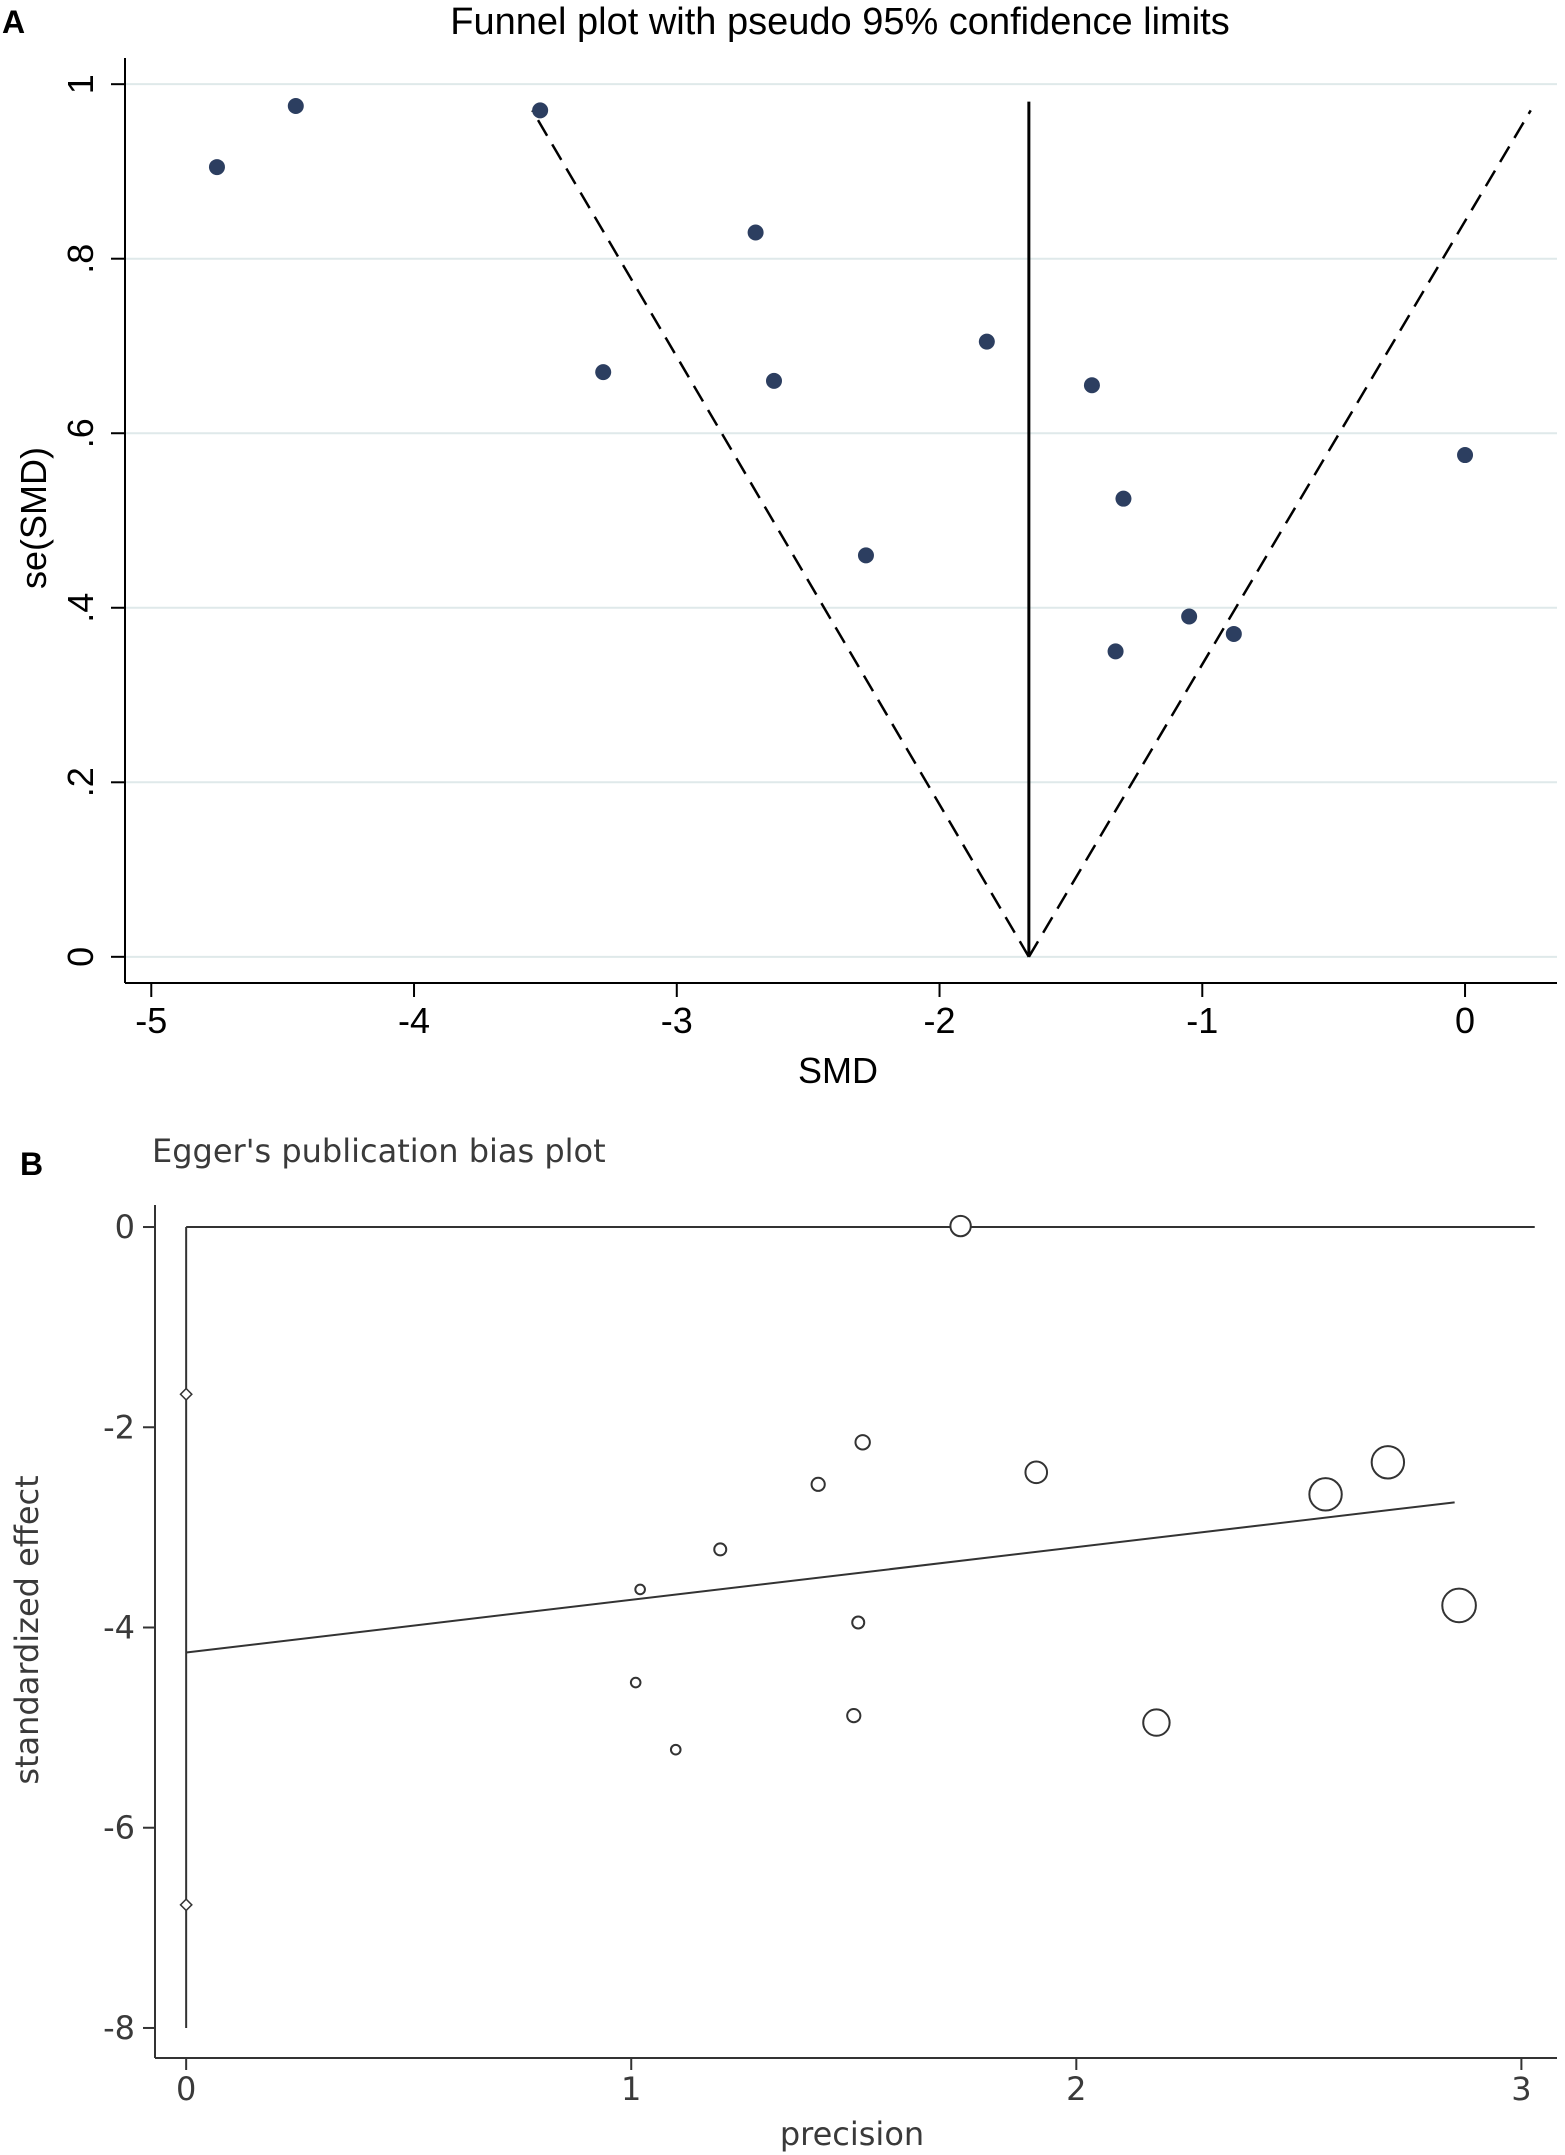 The image size is (1565, 2155). What do you see at coordinates (780, 533) in the screenshot?
I see `funnel-left-limit` at bounding box center [780, 533].